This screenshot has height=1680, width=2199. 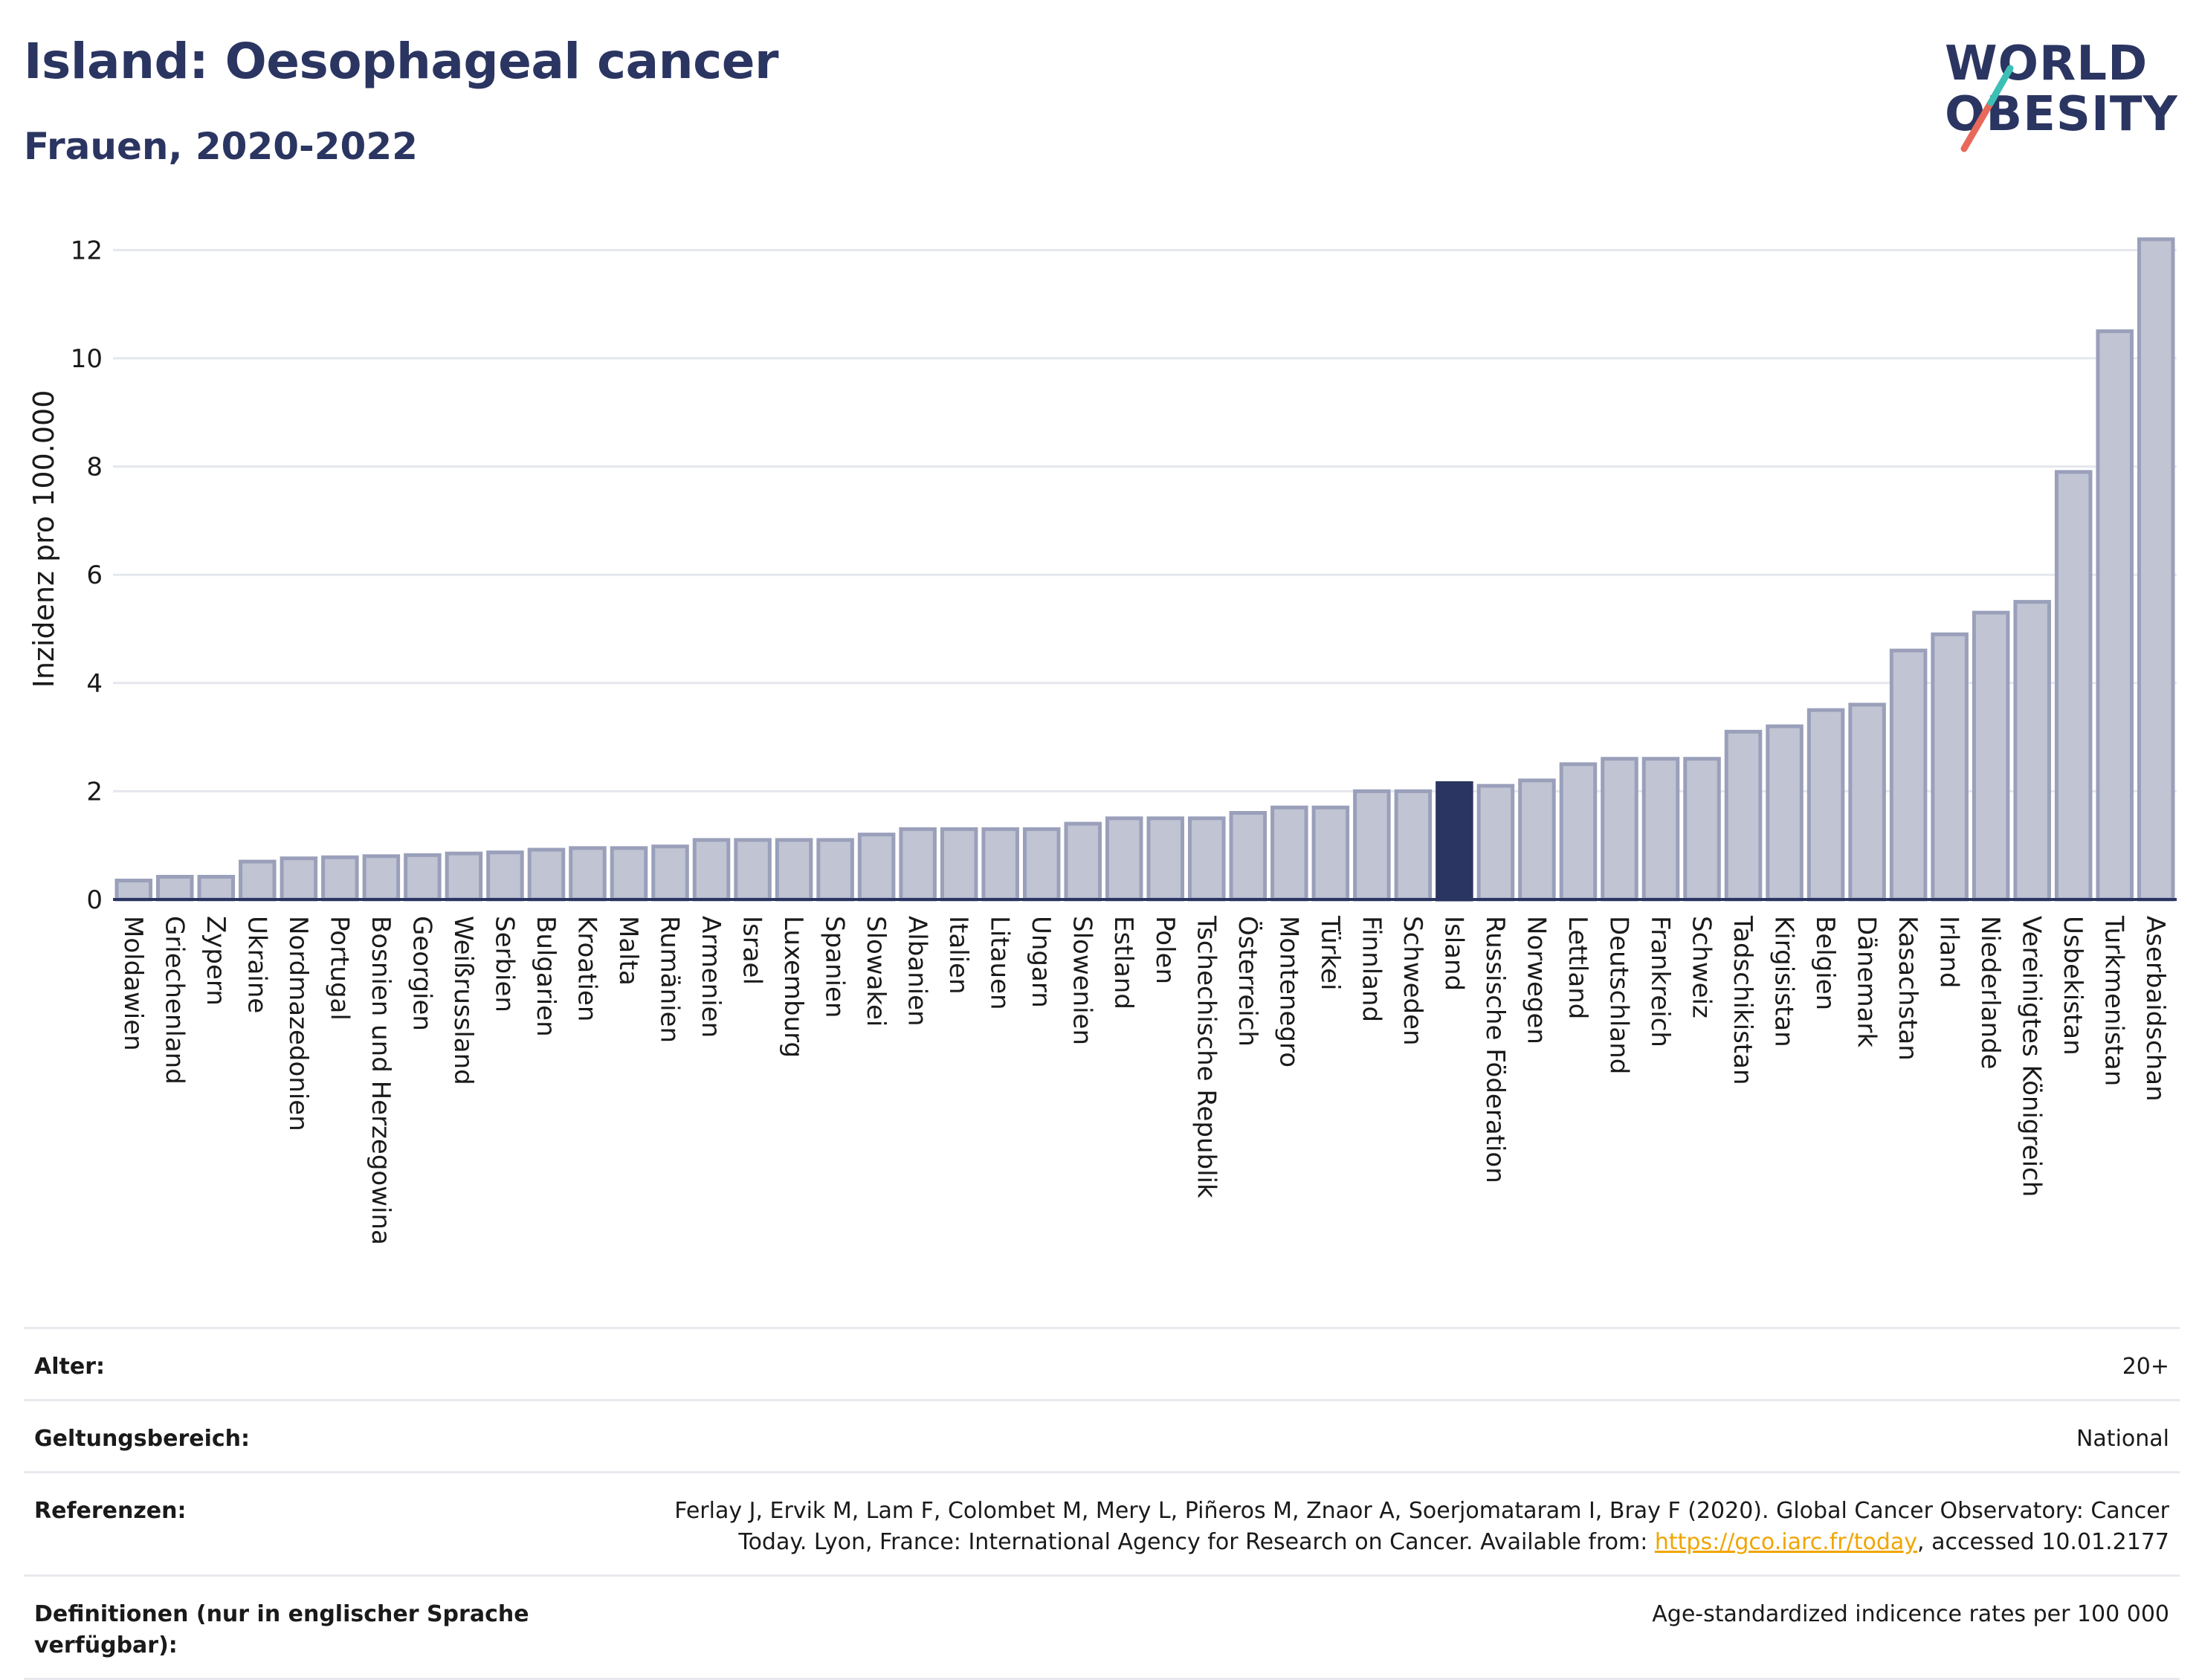 I want to click on x-tick-label: Norwegen, so click(x=1536, y=980).